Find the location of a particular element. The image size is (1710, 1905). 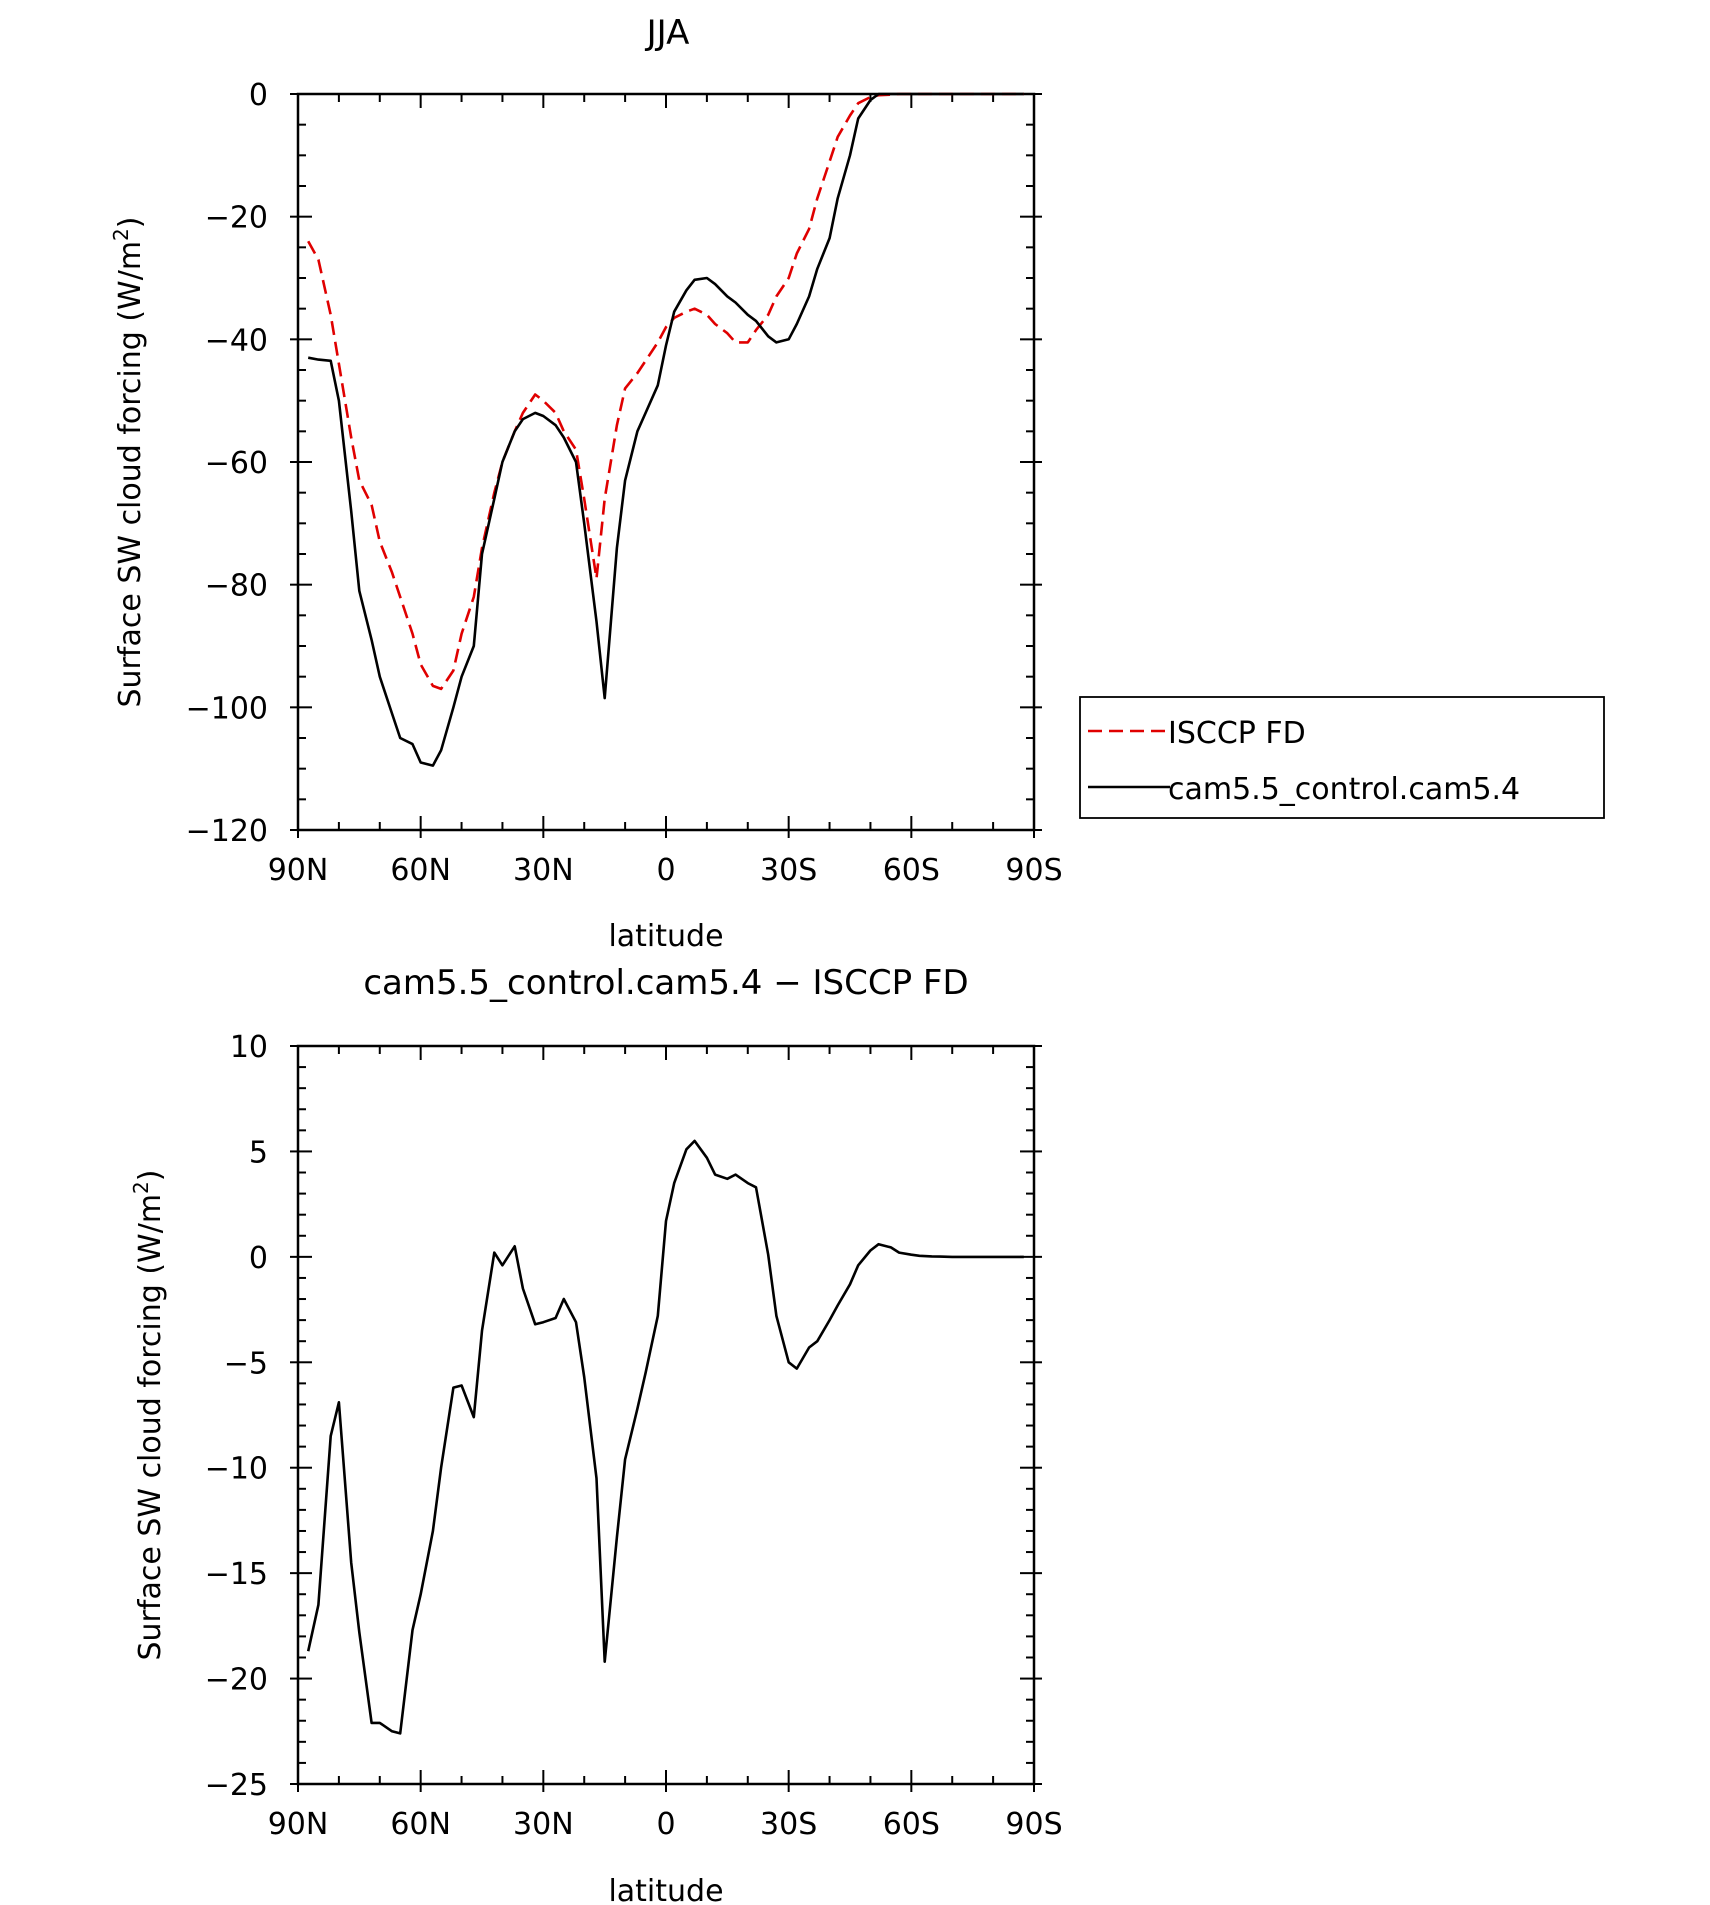

y-tick-labels: 10 5 0 −5 −10 −15 −20 −25 is located at coordinates (236, 1416).